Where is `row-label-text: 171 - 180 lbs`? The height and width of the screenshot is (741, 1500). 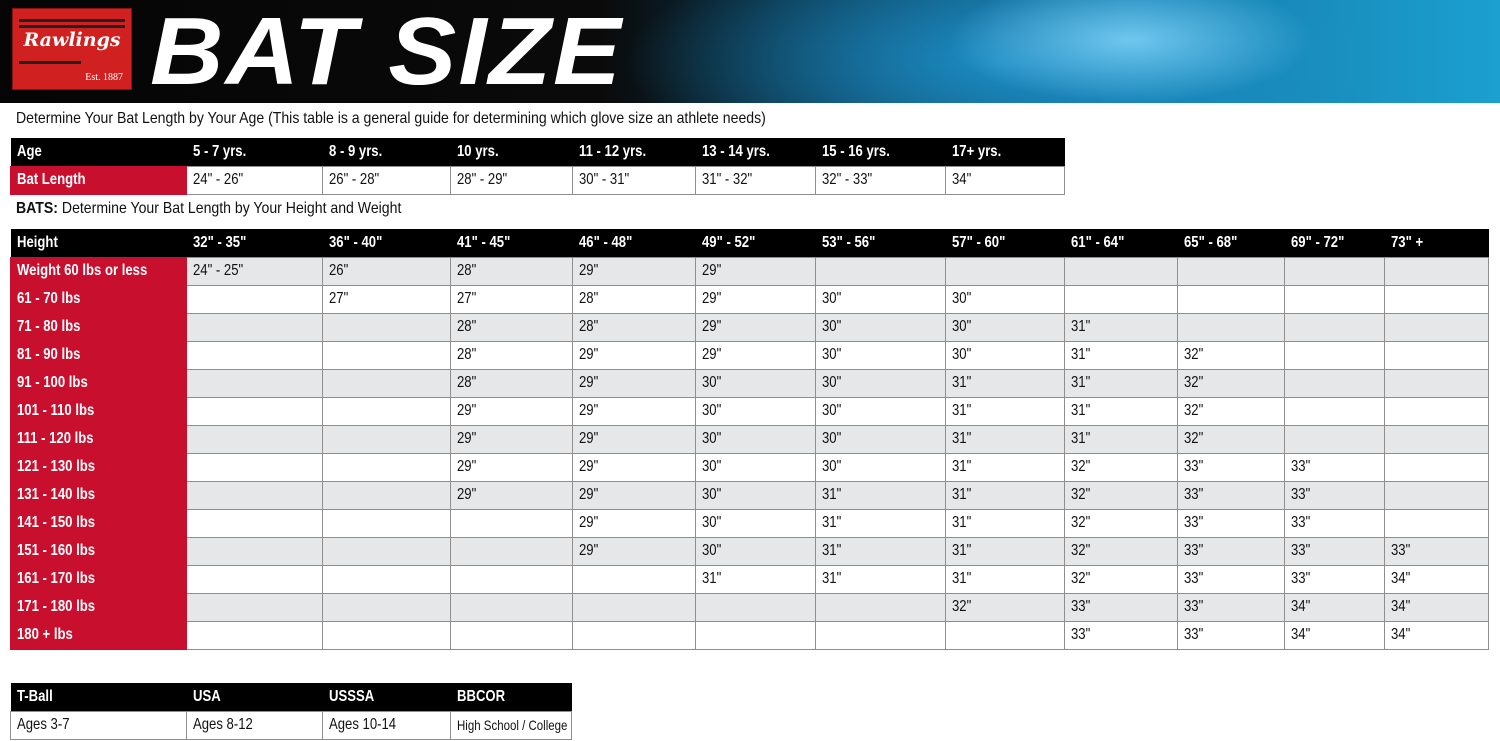 row-label-text: 171 - 180 lbs is located at coordinates (56, 606).